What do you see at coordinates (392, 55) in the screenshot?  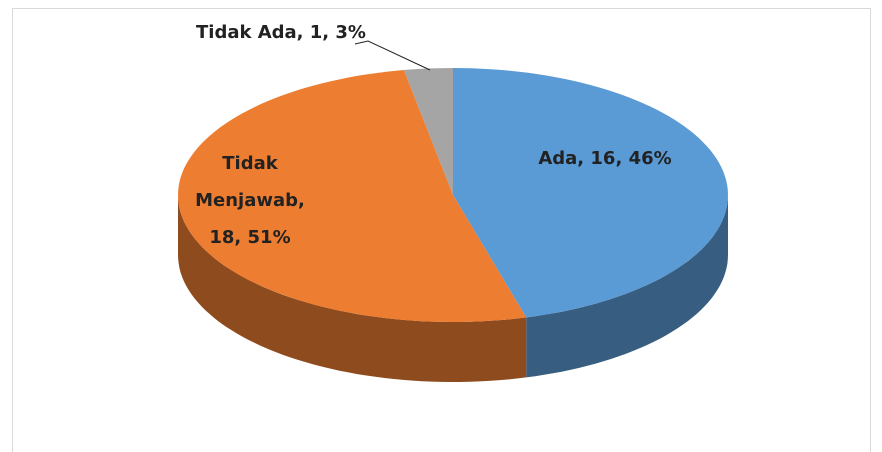 I see `leader-line` at bounding box center [392, 55].